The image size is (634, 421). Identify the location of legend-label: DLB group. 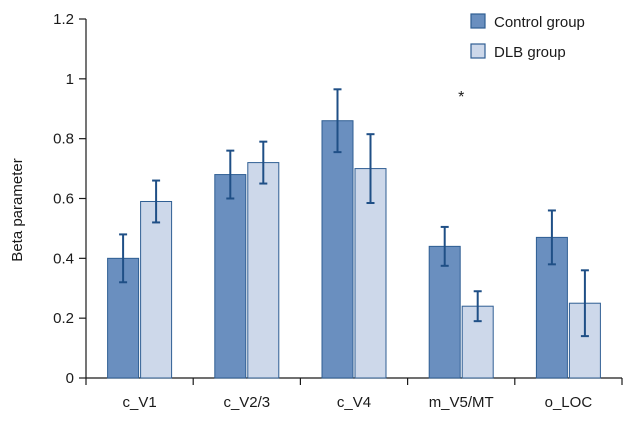
(530, 52).